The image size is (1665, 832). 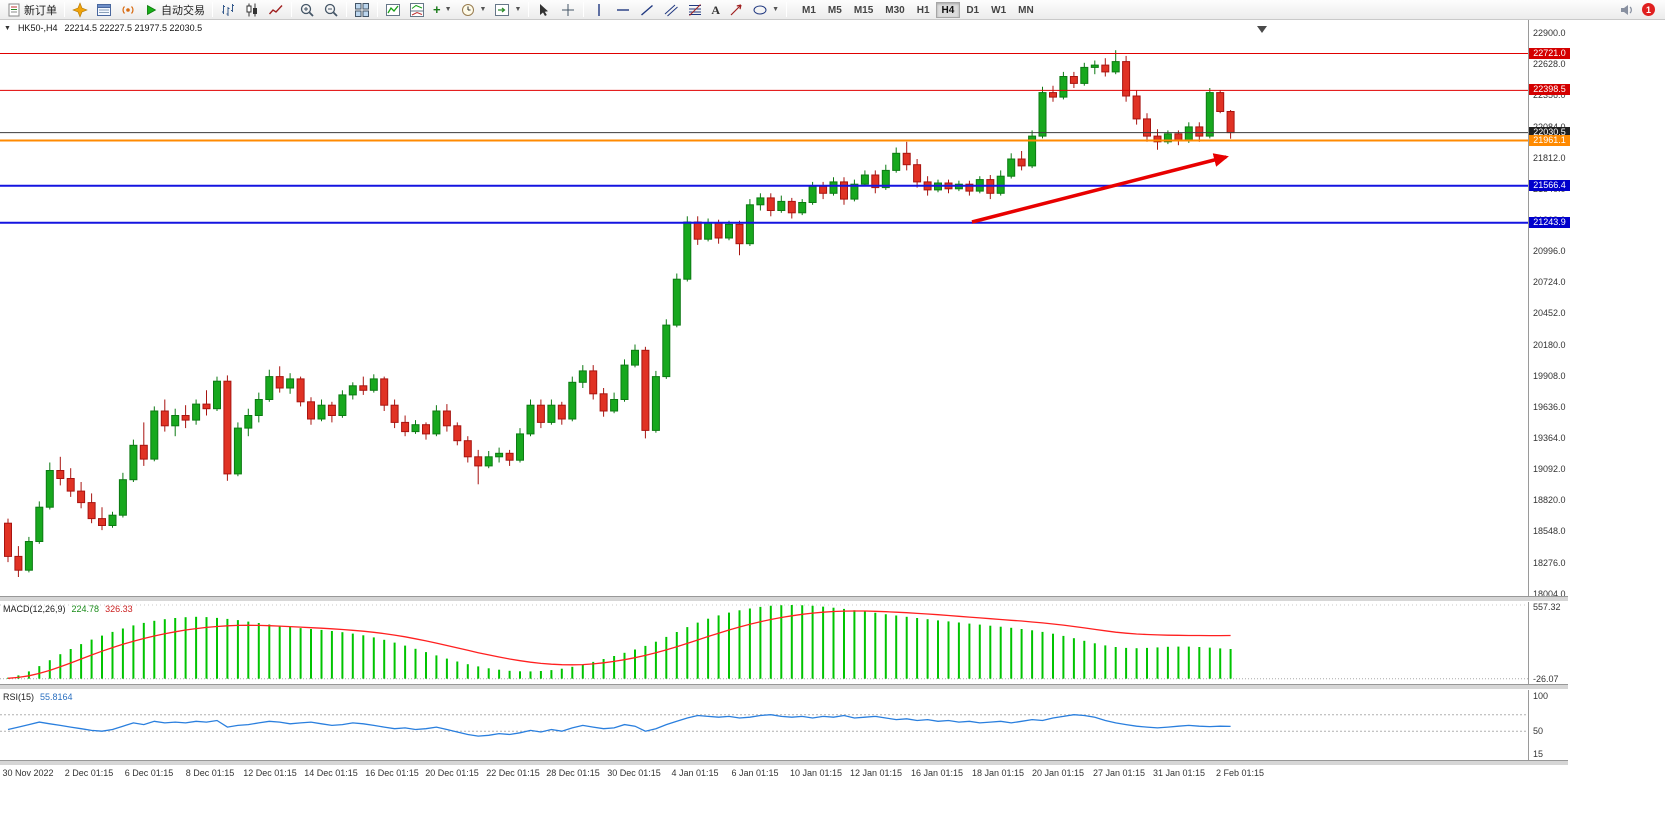 What do you see at coordinates (85, 609) in the screenshot?
I see `macd-main-value: 224.78` at bounding box center [85, 609].